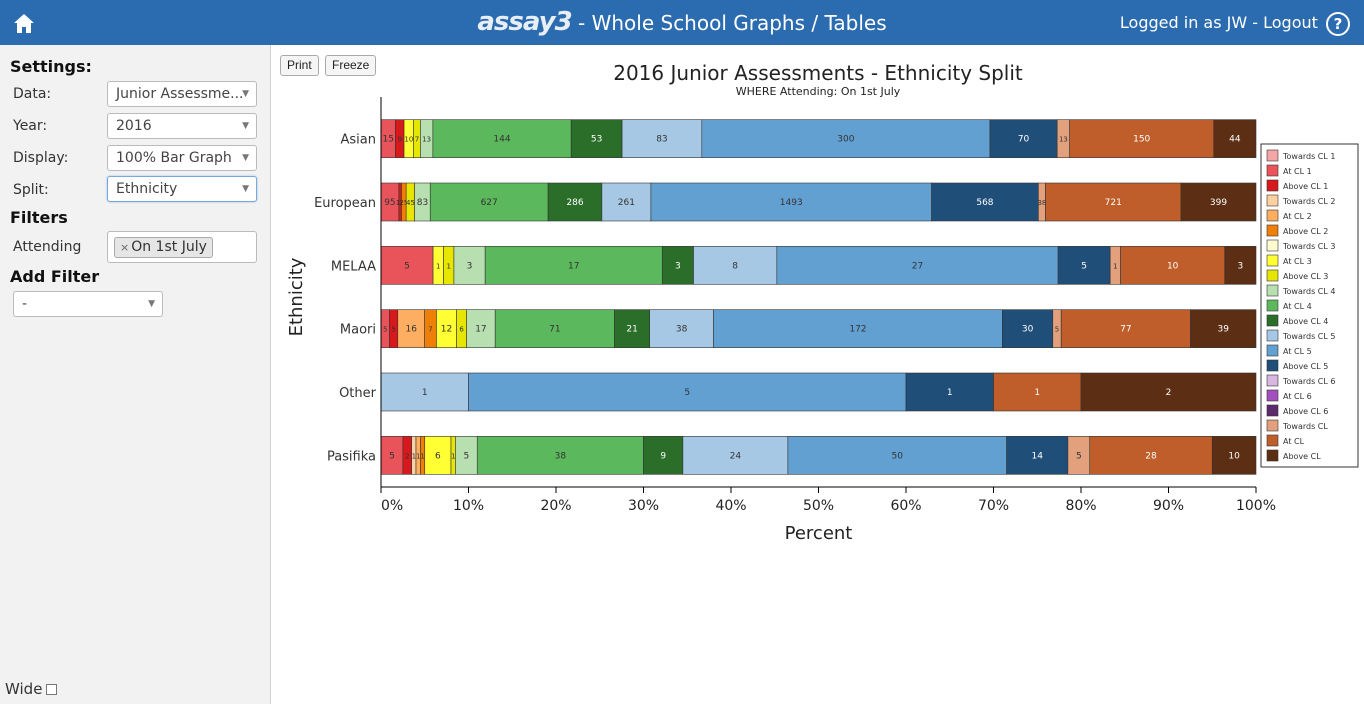  Describe the element at coordinates (24, 23) in the screenshot. I see `home-icon` at that location.